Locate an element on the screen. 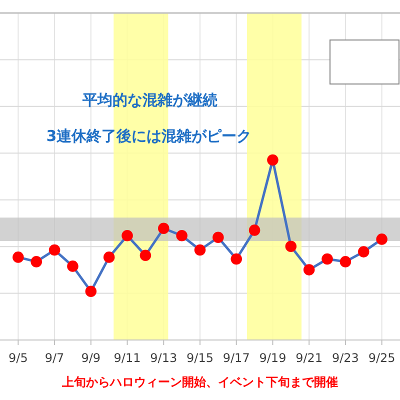 The width and height of the screenshot is (400, 400). x-tick-label: 9/15 is located at coordinates (200, 358).